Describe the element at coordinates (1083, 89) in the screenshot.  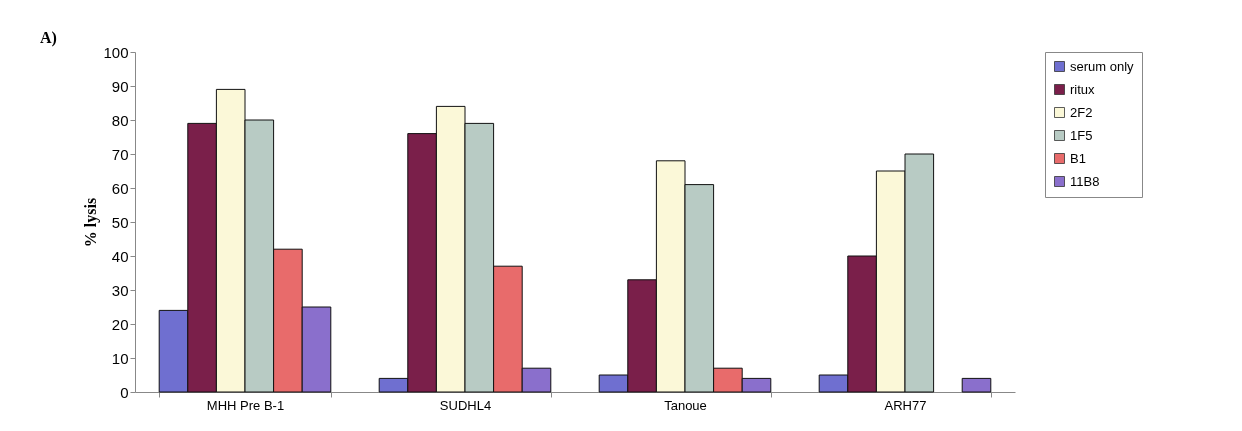
I see `legend-label: ritux` at that location.